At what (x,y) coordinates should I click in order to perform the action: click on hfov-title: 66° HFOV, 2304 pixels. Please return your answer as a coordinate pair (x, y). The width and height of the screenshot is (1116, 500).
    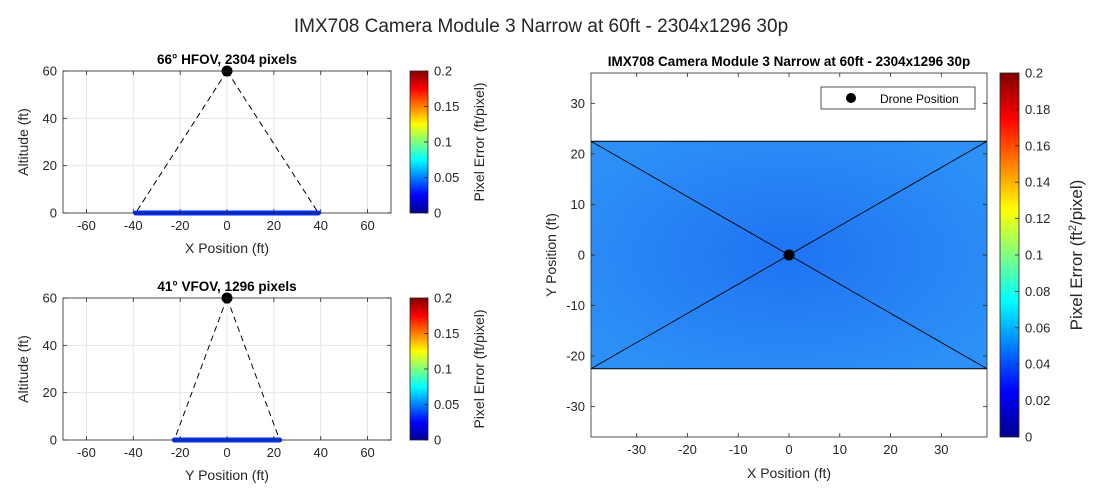
    Looking at the image, I should click on (227, 59).